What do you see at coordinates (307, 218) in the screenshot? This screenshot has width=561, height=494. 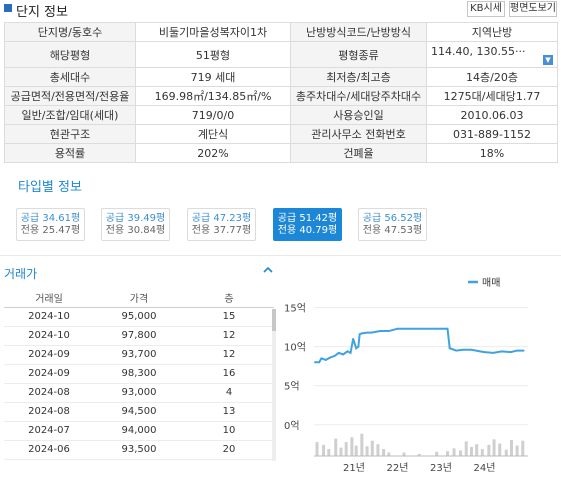 I see `type-card-supply: 공급 51.42평` at bounding box center [307, 218].